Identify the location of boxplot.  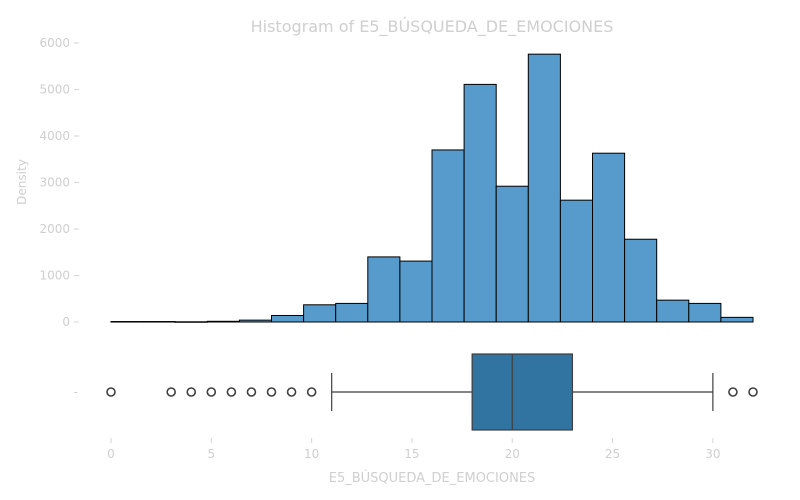
(522, 392).